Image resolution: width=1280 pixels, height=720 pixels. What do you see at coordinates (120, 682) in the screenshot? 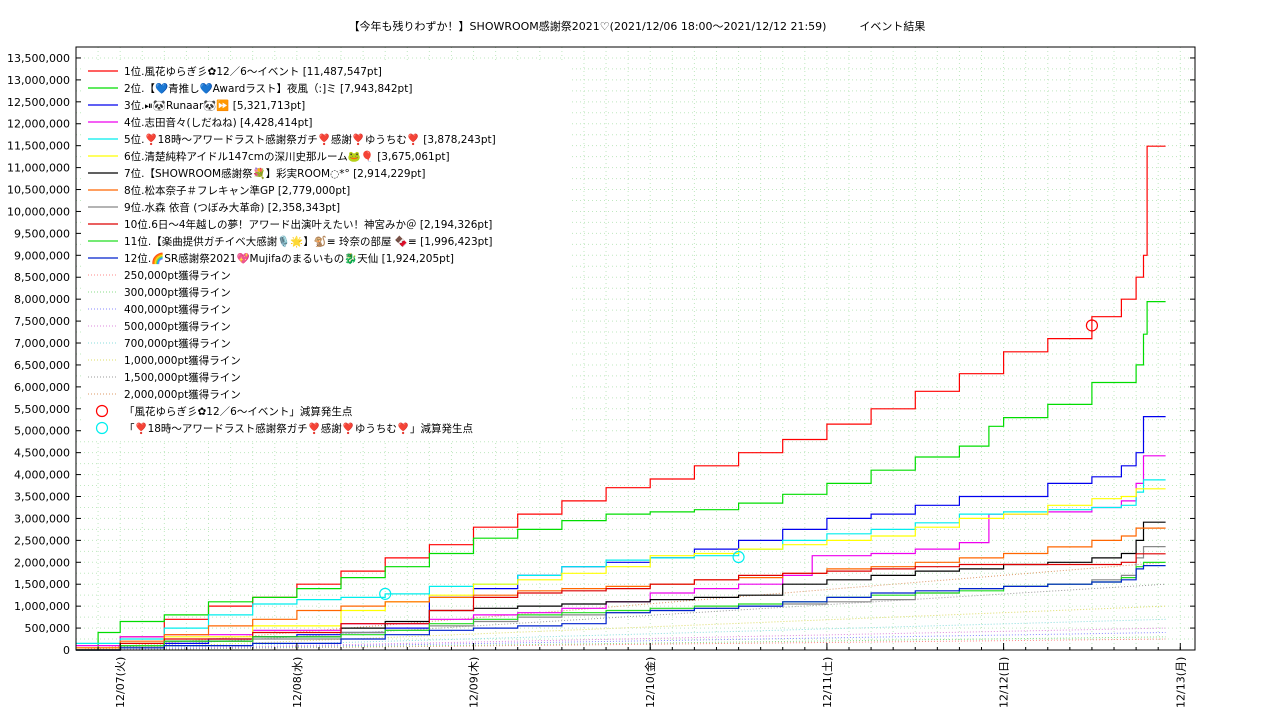
I see `x-tick-label: 12/07(火)` at bounding box center [120, 682].